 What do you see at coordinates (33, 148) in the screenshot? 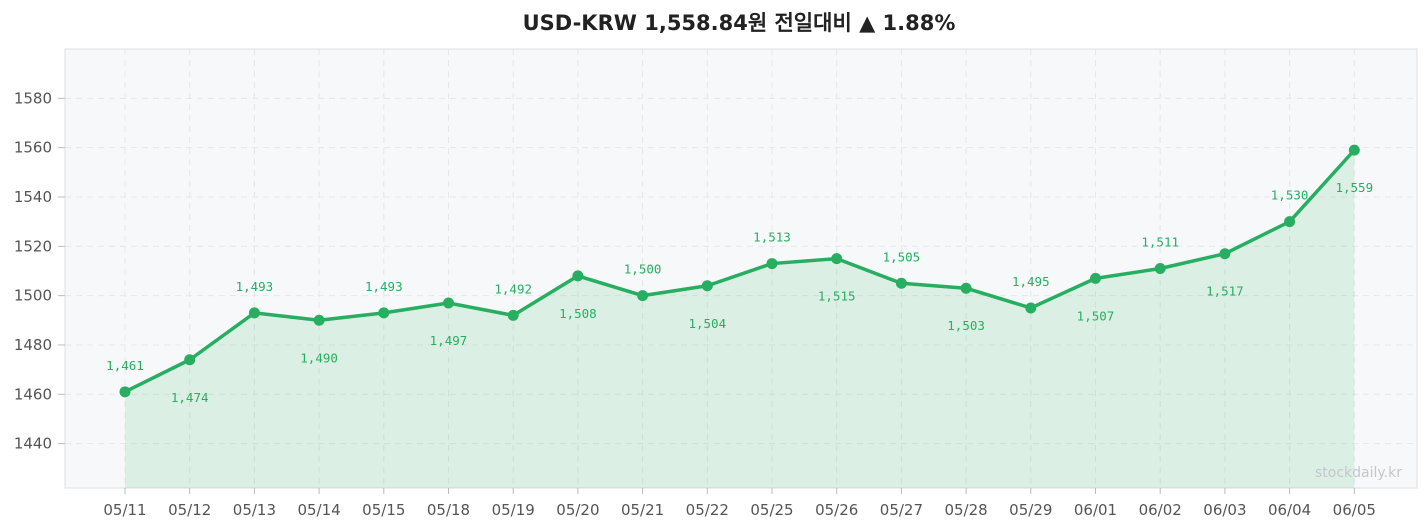
I see `y-tick-label: 1560` at bounding box center [33, 148].